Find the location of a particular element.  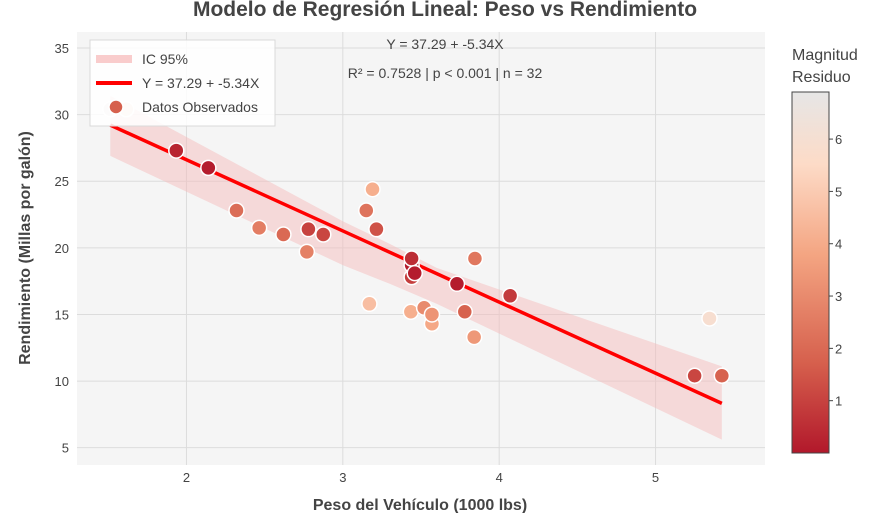

colorbar-tick-label-2: 3 is located at coordinates (838, 296).